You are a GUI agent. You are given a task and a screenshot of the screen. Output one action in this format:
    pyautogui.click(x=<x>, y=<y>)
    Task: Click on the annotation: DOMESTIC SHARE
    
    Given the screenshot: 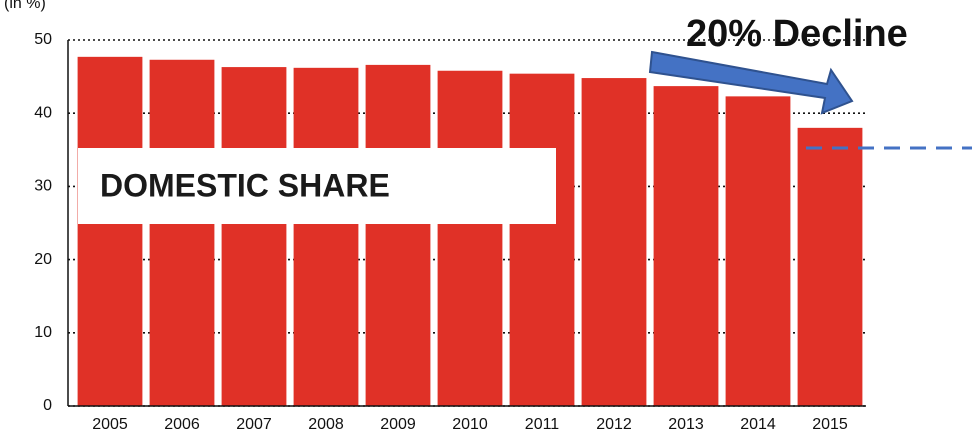 What is the action you would take?
    pyautogui.click(x=245, y=185)
    